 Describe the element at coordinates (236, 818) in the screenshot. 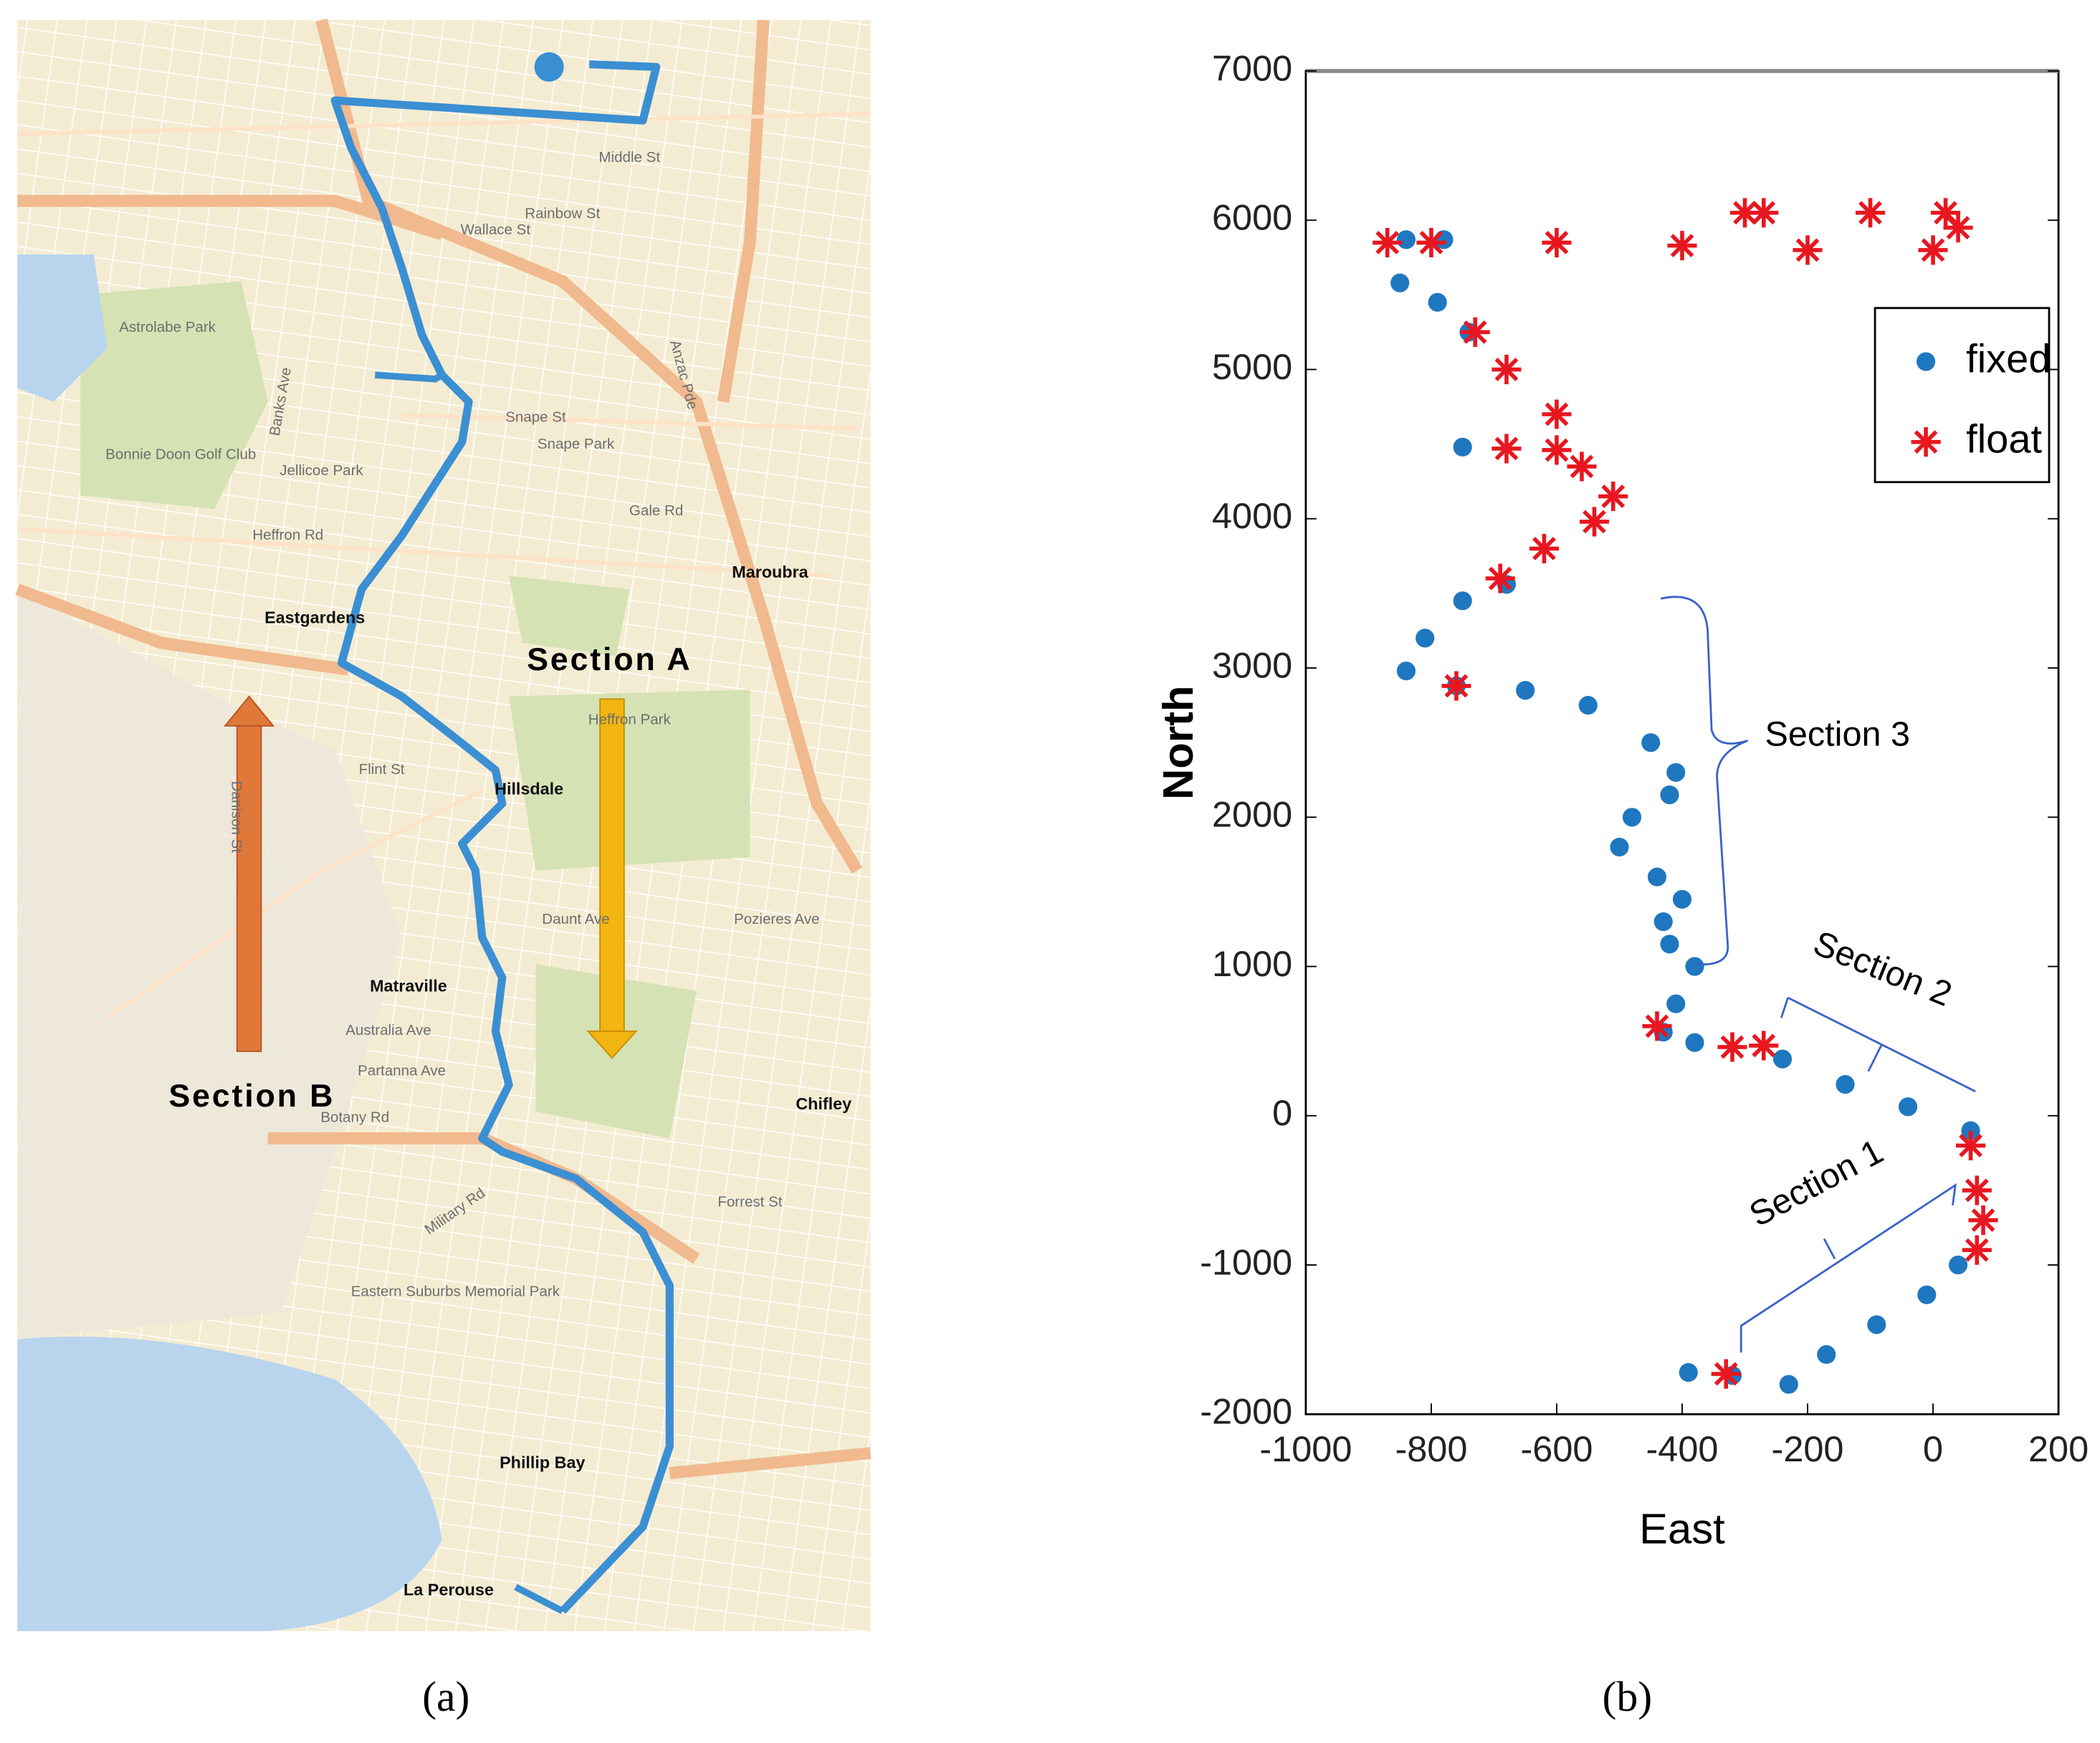

I see `map-label: Danison St` at that location.